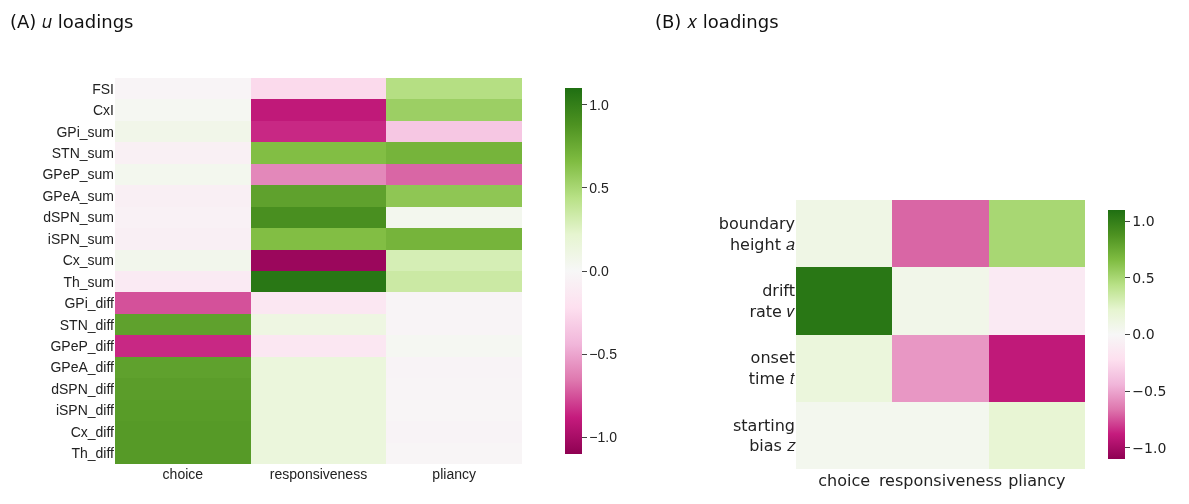 The height and width of the screenshot is (504, 1189). Describe the element at coordinates (82, 367) in the screenshot. I see `y-tick-label: GPeA_diff` at that location.